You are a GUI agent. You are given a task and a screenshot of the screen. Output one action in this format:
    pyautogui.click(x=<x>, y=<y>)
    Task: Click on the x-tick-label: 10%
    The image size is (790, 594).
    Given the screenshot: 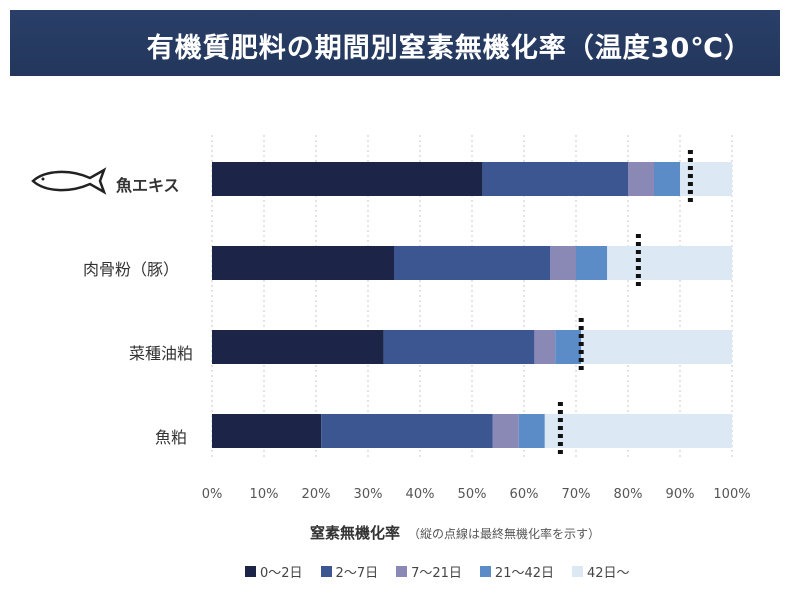 What is the action you would take?
    pyautogui.click(x=264, y=494)
    